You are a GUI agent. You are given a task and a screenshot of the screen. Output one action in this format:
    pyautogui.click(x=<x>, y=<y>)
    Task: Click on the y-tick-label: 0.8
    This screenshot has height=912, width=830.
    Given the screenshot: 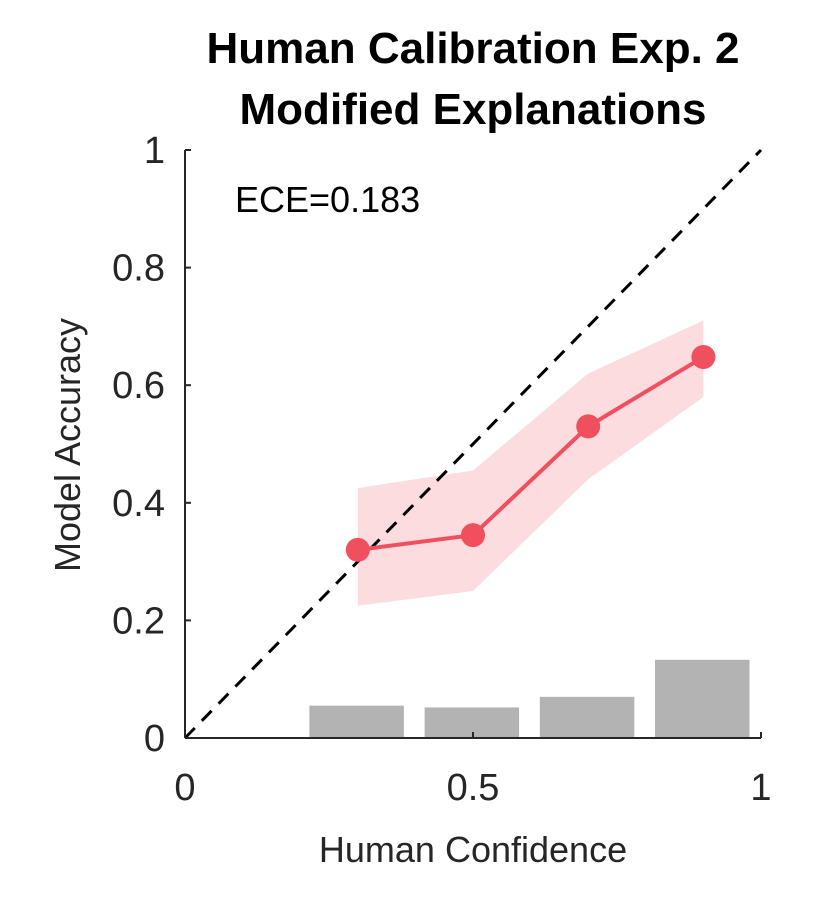 What is the action you would take?
    pyautogui.click(x=138, y=269)
    